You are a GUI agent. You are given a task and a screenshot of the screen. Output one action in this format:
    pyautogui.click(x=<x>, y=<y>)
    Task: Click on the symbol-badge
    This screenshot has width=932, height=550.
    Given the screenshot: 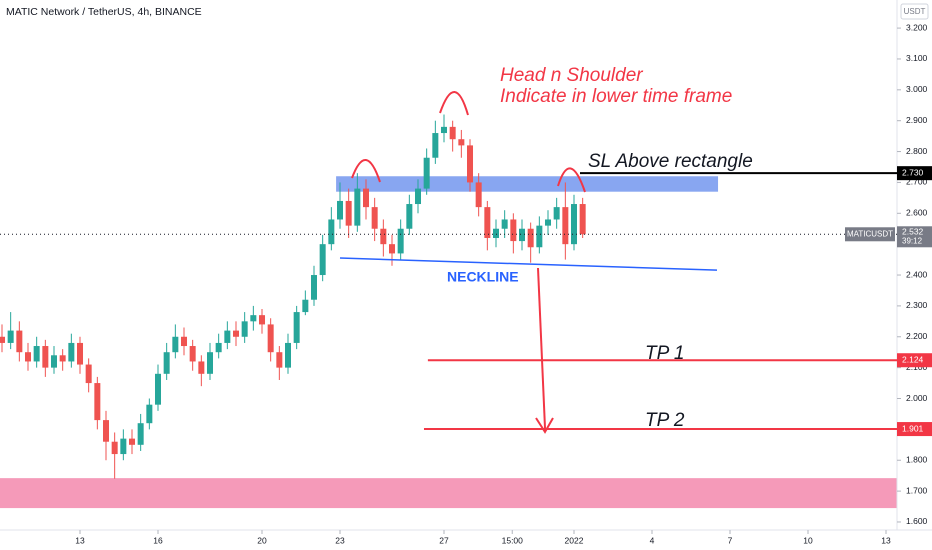 What is the action you would take?
    pyautogui.click(x=870, y=234)
    